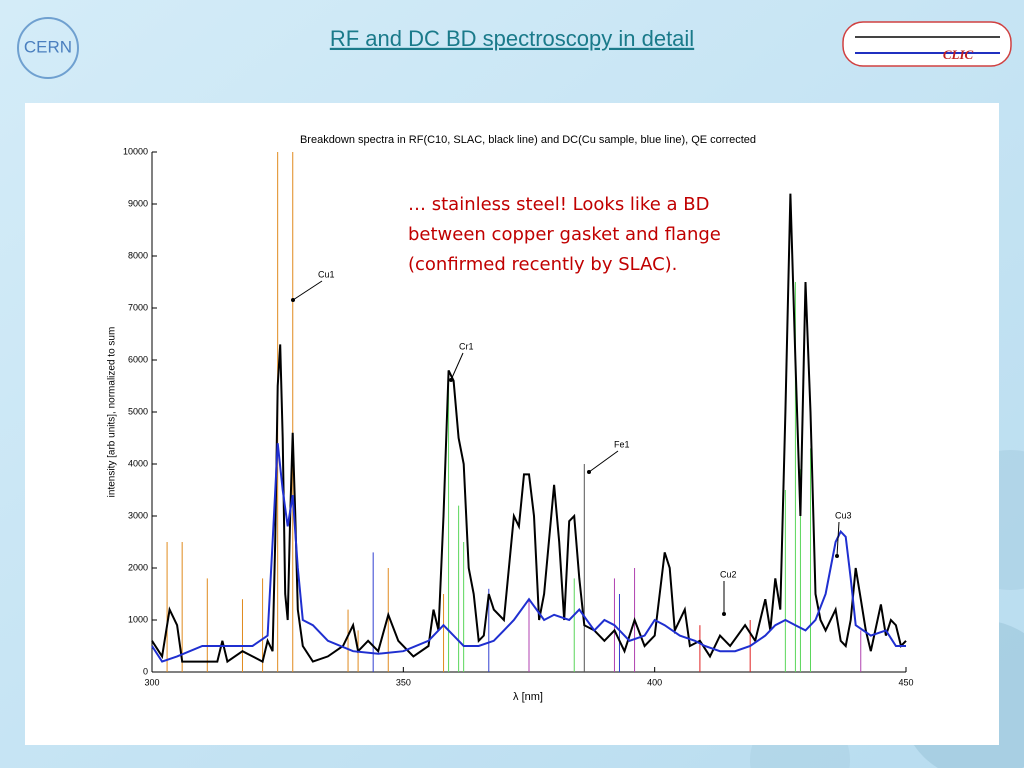 This screenshot has width=1024, height=773. What do you see at coordinates (905, 682) in the screenshot?
I see `x-tick-label: 450` at bounding box center [905, 682].